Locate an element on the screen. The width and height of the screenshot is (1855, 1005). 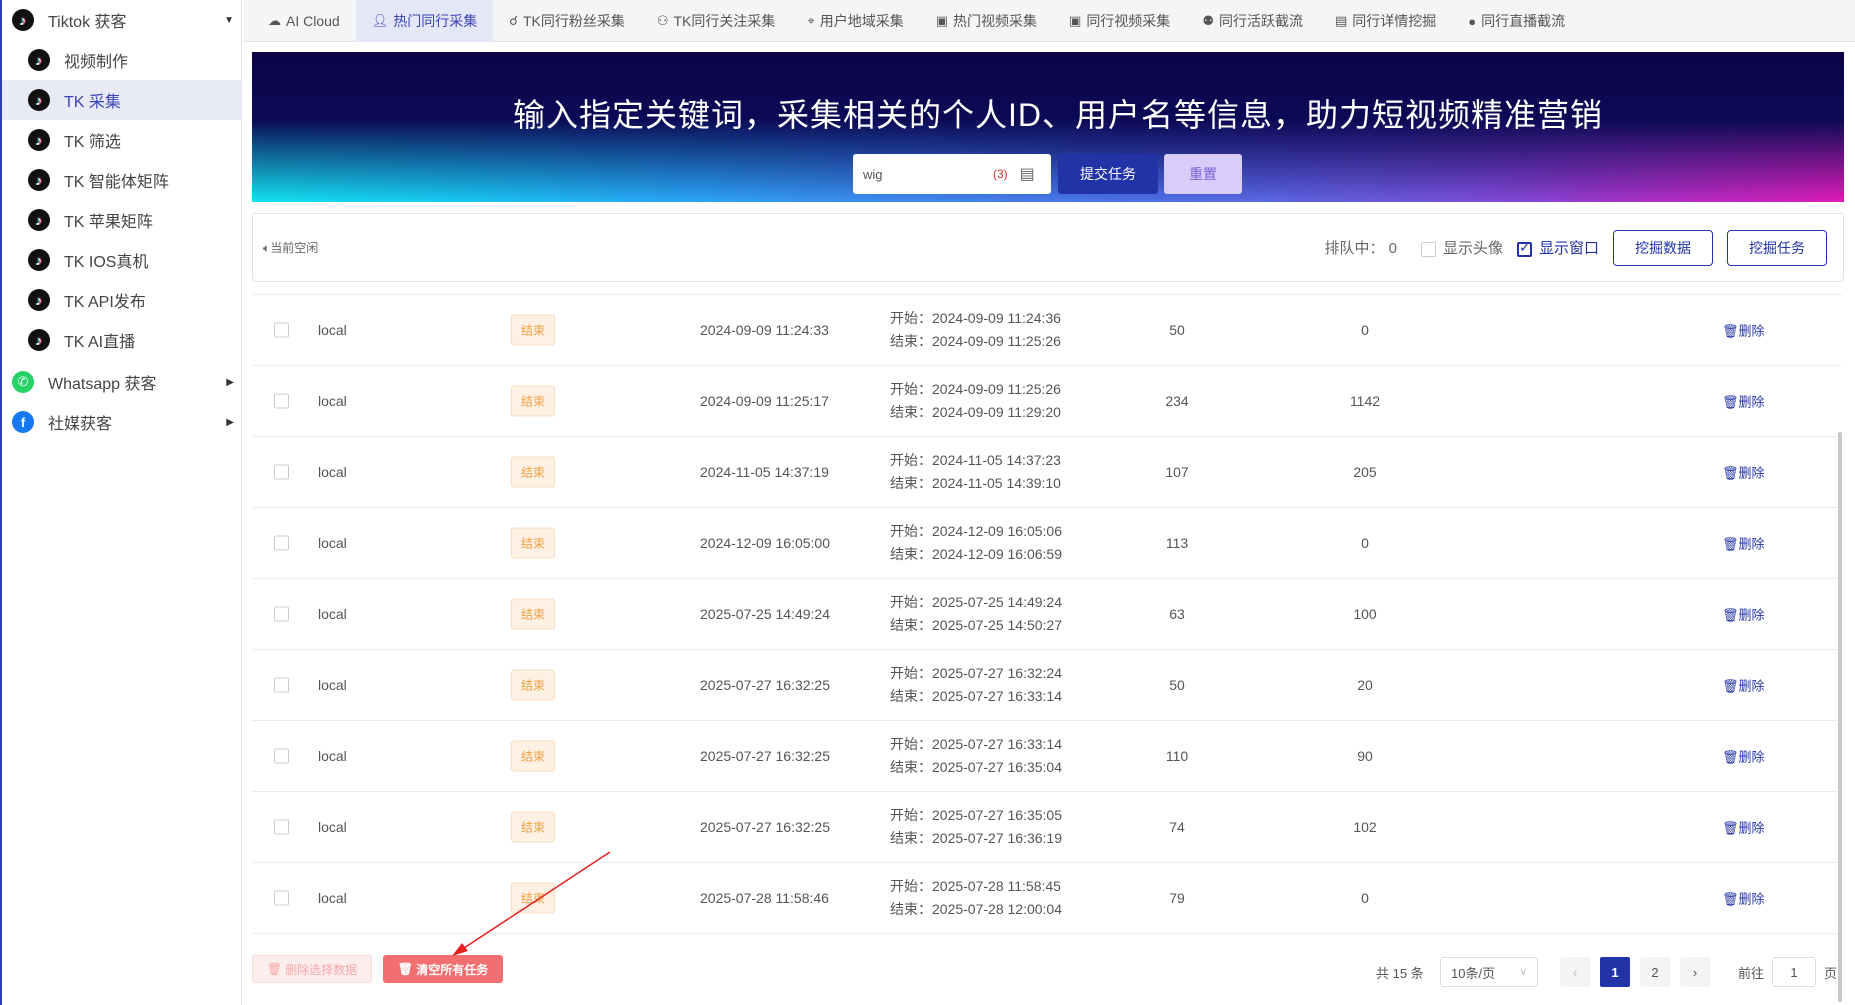
page-size-value: 10条/页 is located at coordinates (1473, 973).